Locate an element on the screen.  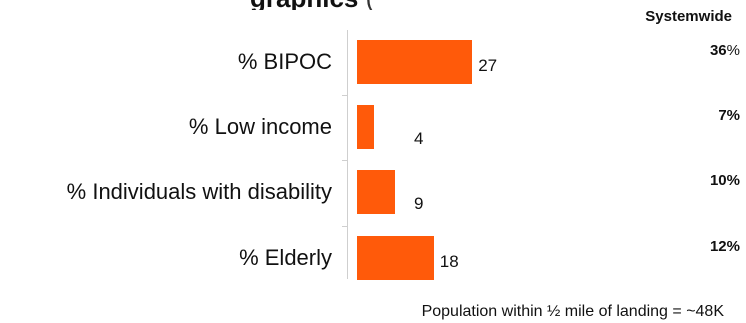
chart-title-area: graphics ( is located at coordinates (373, 5).